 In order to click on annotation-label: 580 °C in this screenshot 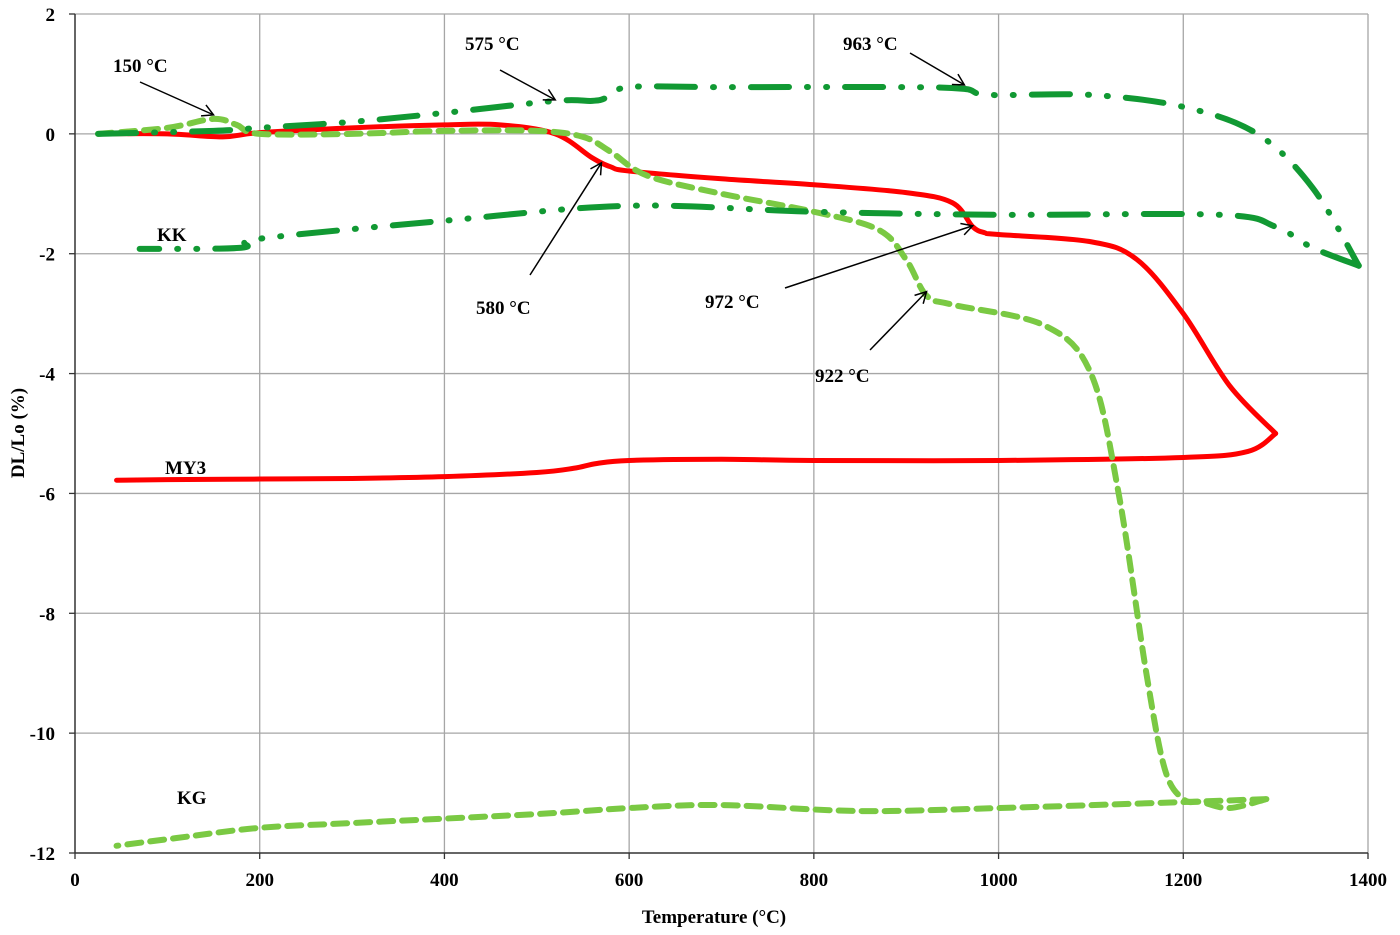, I will do `click(503, 308)`.